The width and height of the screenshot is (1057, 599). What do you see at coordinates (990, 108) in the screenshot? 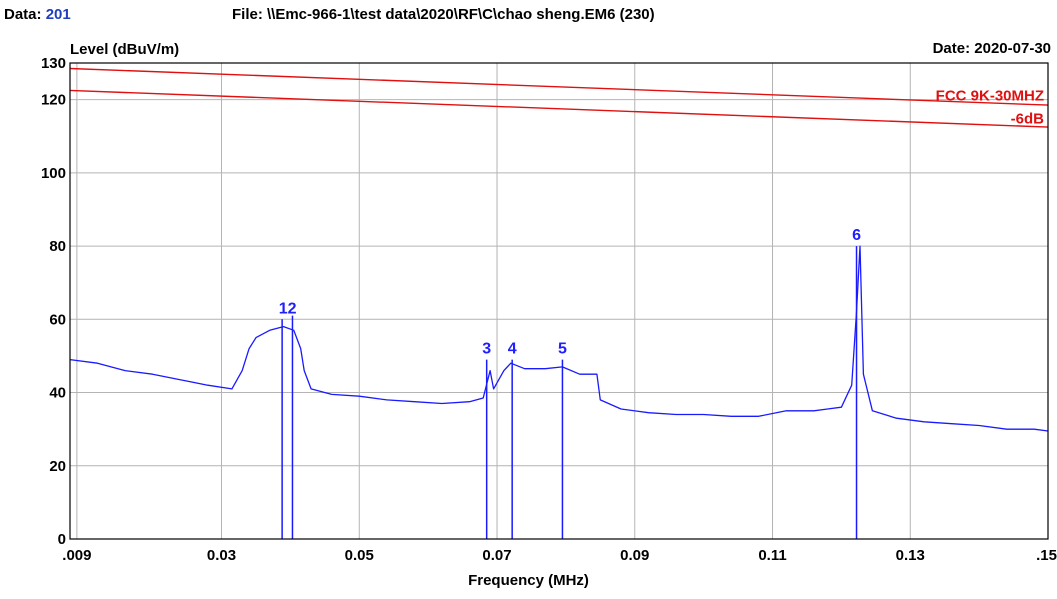
I see `limit-labels: FCC 9K-30MHZ -6dB` at bounding box center [990, 108].